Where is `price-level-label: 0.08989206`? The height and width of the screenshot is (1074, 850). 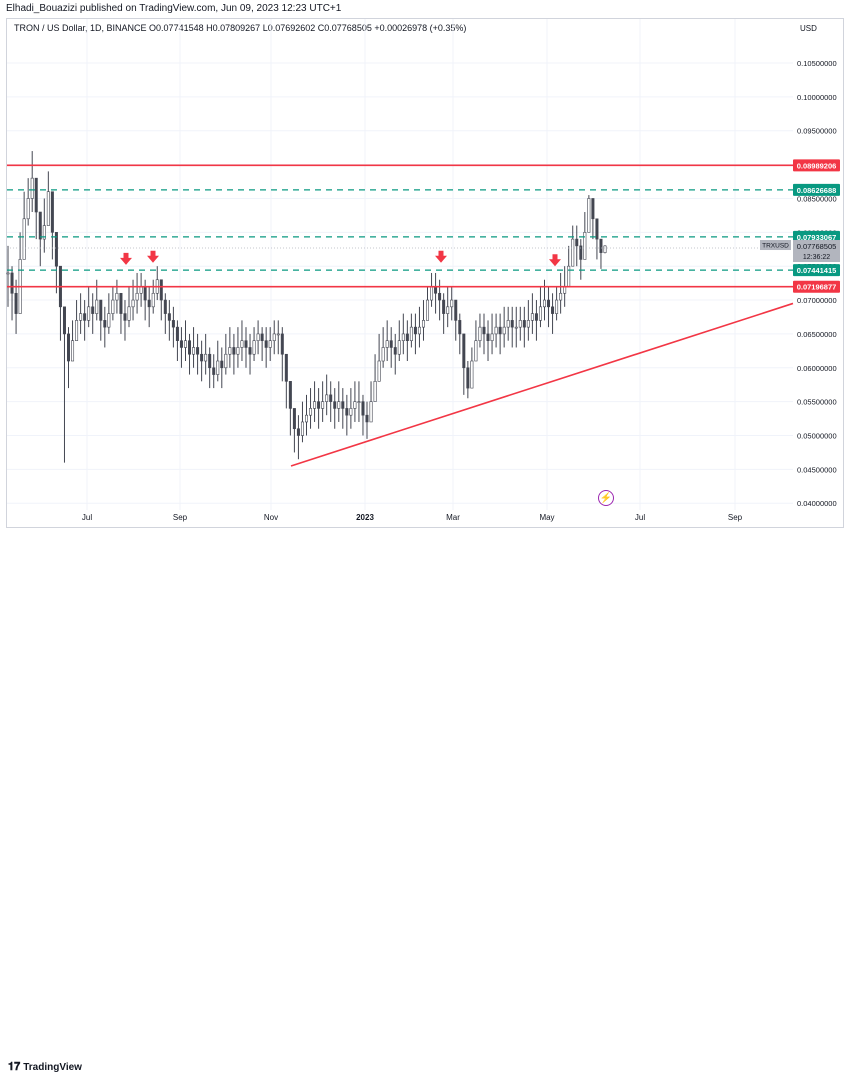
price-level-label: 0.08989206 is located at coordinates (817, 165).